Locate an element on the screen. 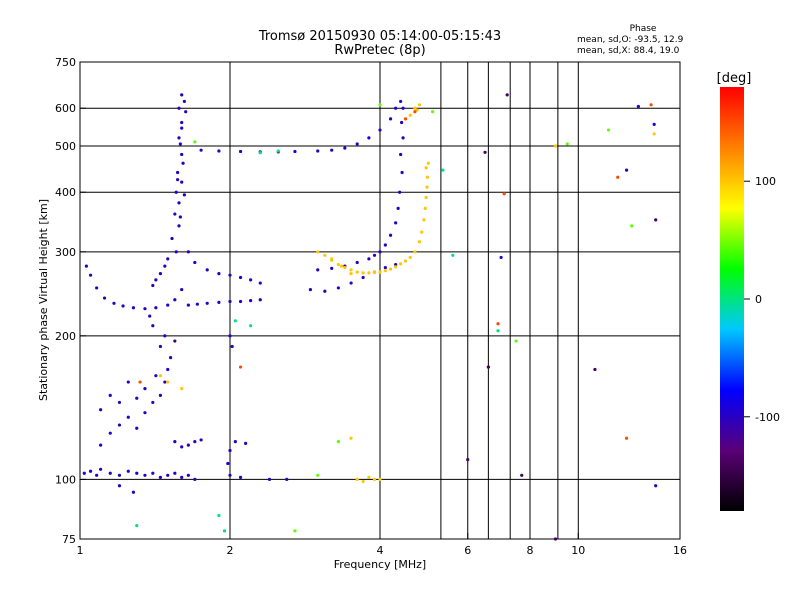 The width and height of the screenshot is (800, 600). colorbar-tick-label: -100 is located at coordinates (767, 417).